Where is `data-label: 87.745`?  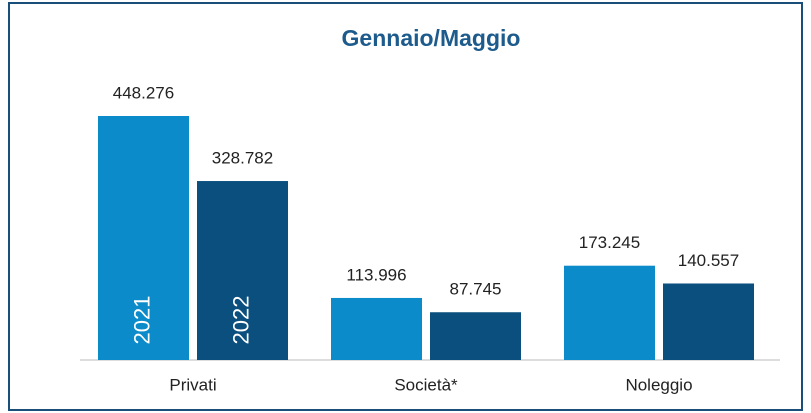
data-label: 87.745 is located at coordinates (476, 289).